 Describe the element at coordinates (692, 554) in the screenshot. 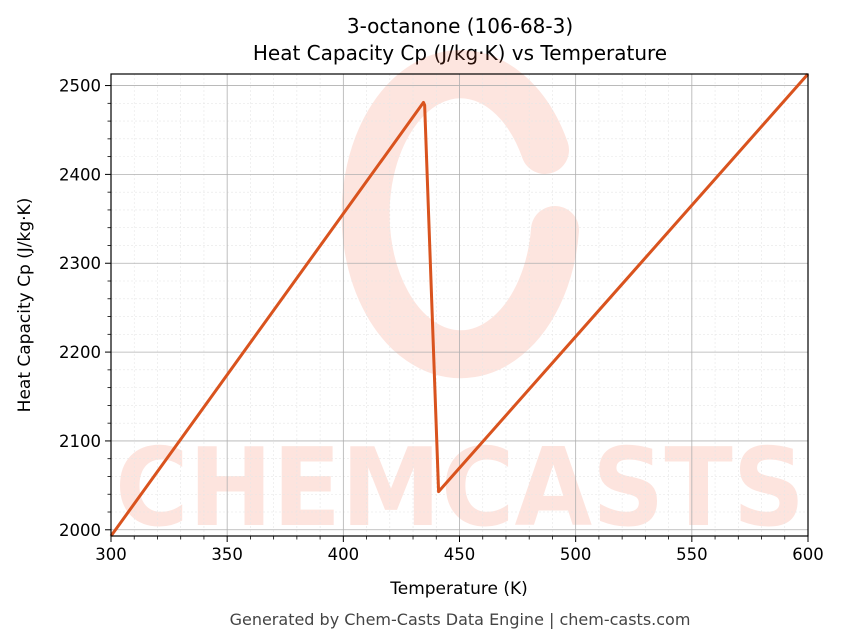

I see `x-tick-label: 550` at that location.